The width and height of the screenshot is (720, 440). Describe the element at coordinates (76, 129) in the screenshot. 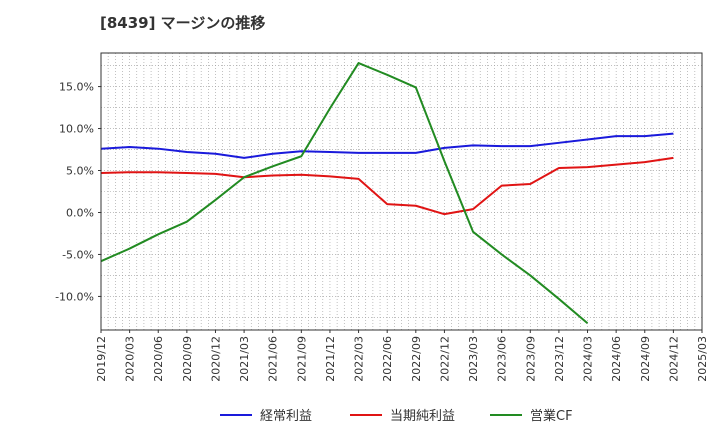

I see `y-tick-label: 10.0%` at that location.